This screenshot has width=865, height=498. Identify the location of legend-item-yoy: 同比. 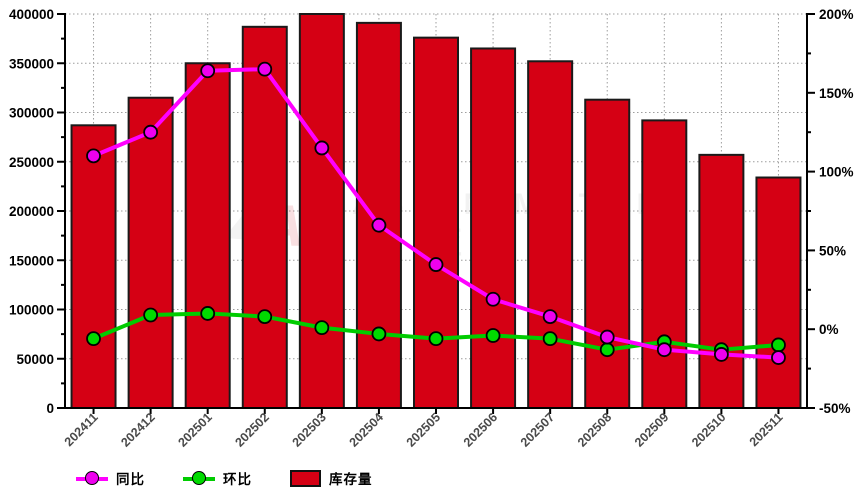
(110, 478).